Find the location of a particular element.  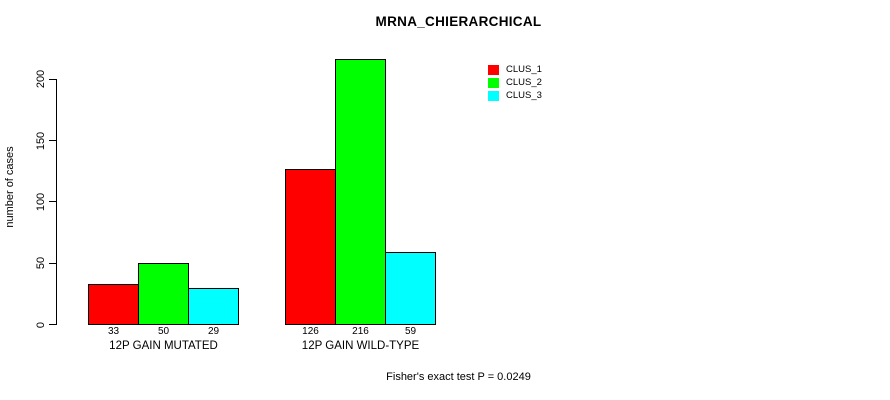

chart-title: MRNA_CHIERARCHICAL is located at coordinates (458, 21).